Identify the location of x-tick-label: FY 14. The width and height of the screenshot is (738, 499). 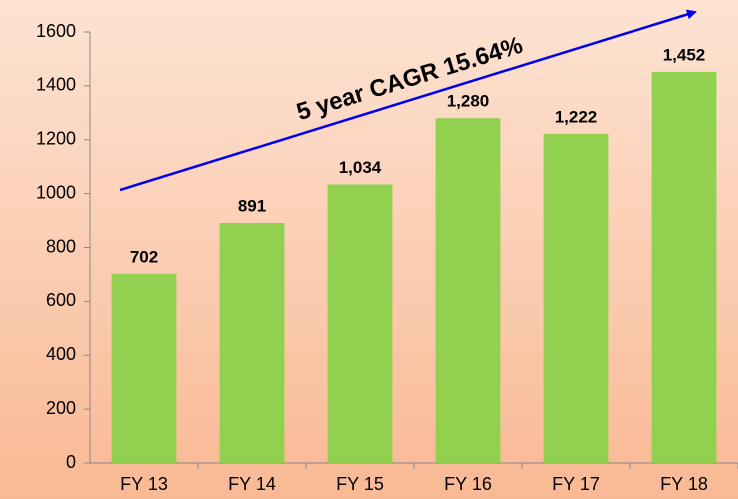
(252, 484).